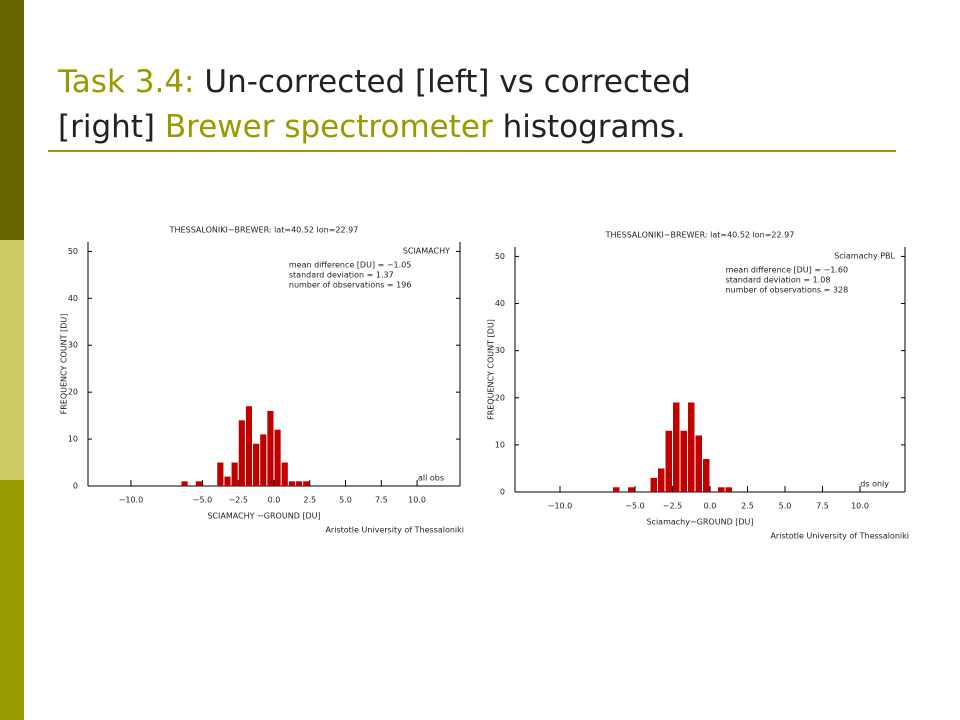 The image size is (960, 720). Describe the element at coordinates (594, 127) in the screenshot. I see `title-part: histograms.` at that location.